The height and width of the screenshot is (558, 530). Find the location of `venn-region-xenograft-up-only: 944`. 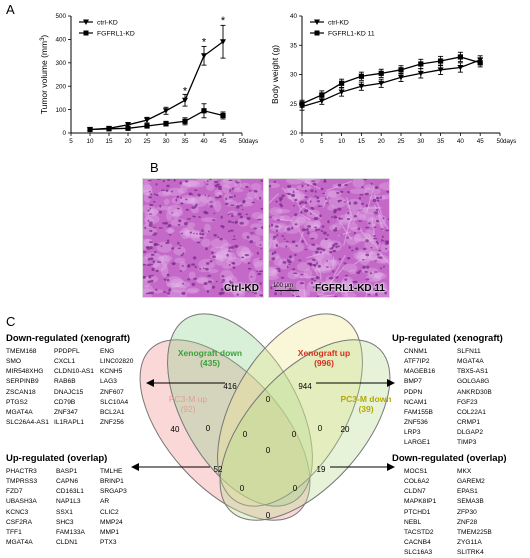

venn-region-xenograft-up-only: 944 is located at coordinates (305, 386).